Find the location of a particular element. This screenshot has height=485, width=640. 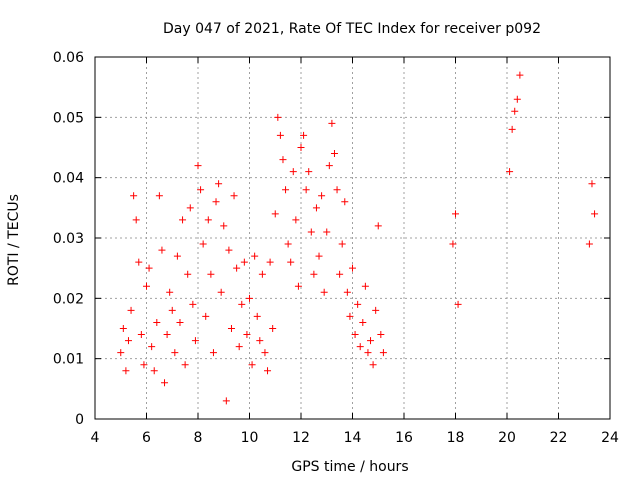

x-tick-label: 12 is located at coordinates (301, 438).